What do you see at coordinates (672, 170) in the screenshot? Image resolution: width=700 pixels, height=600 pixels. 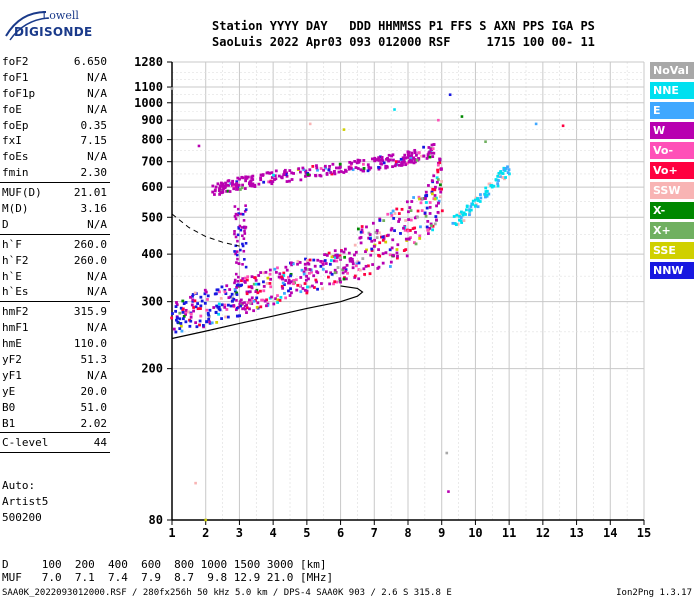 I see `legend-item: Vo+` at bounding box center [672, 170].